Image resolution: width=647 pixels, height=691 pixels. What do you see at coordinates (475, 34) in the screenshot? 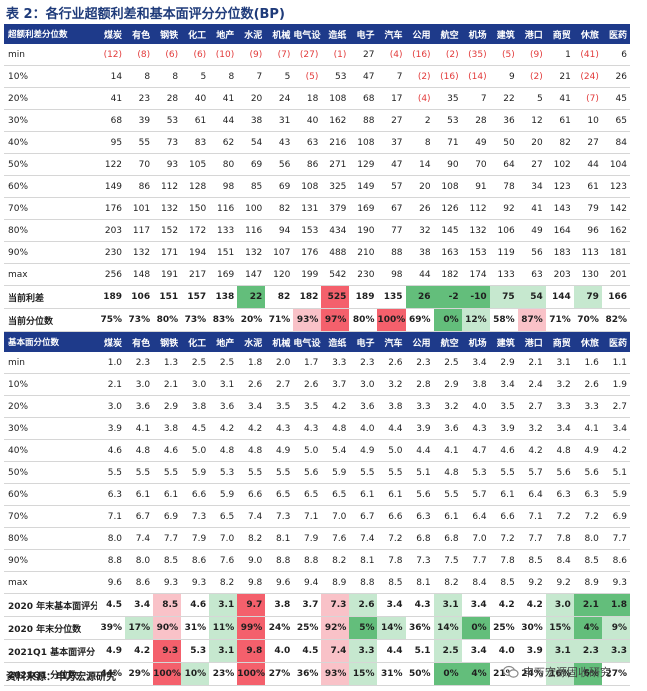
I see `column-header: 机场` at bounding box center [475, 34].